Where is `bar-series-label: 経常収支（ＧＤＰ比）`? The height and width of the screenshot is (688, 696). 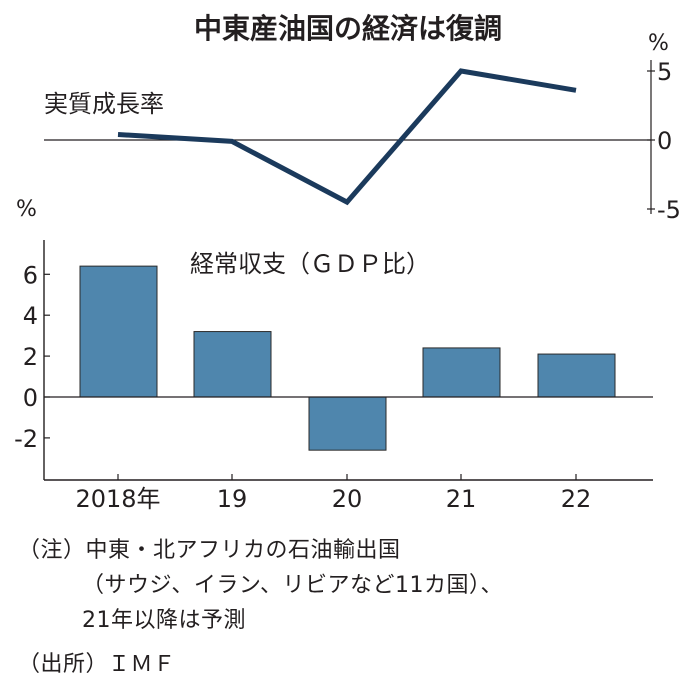 bar-series-label: 経常収支（ＧＤＰ比） is located at coordinates (310, 264).